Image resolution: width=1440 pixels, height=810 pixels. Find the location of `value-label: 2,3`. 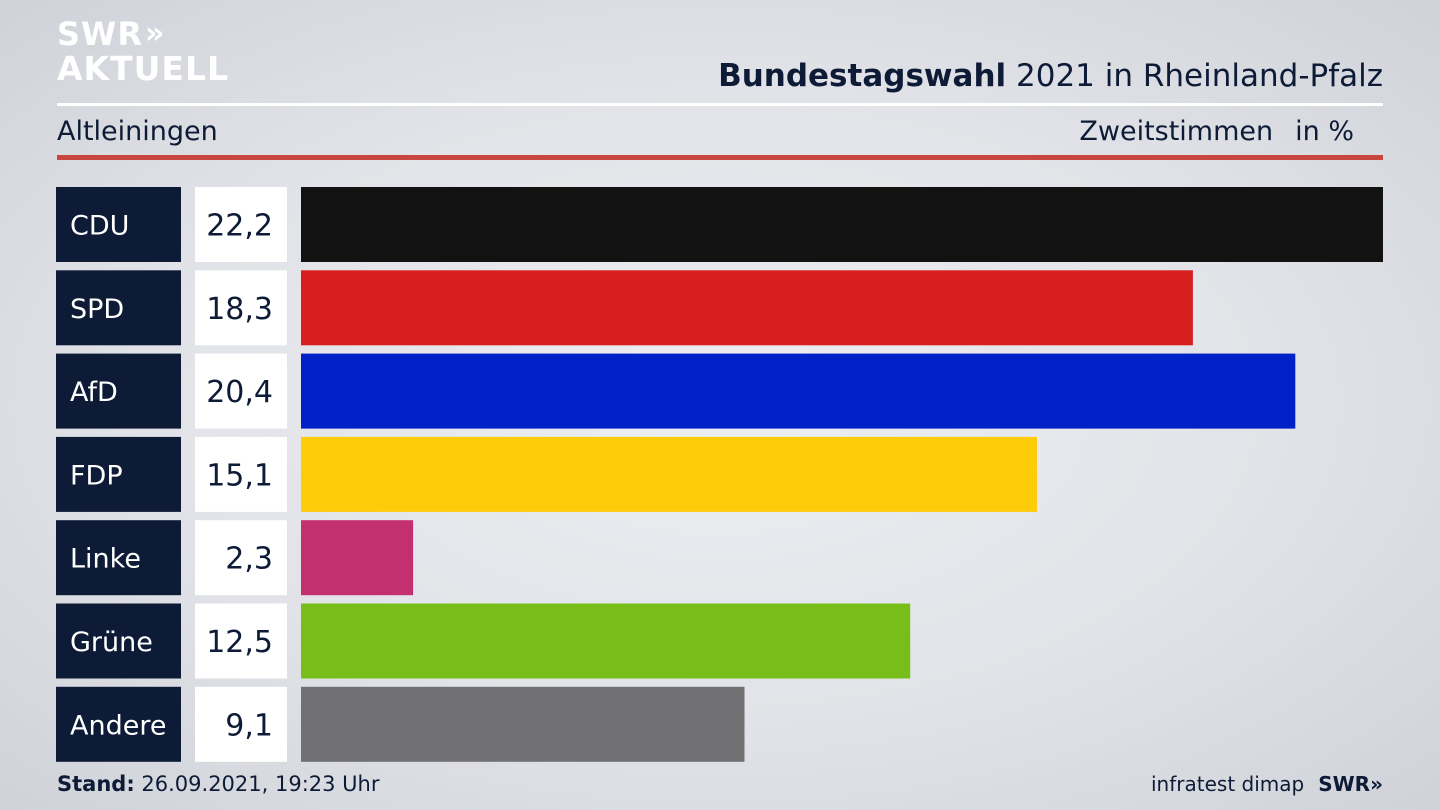

value-label: 2,3 is located at coordinates (249, 559).